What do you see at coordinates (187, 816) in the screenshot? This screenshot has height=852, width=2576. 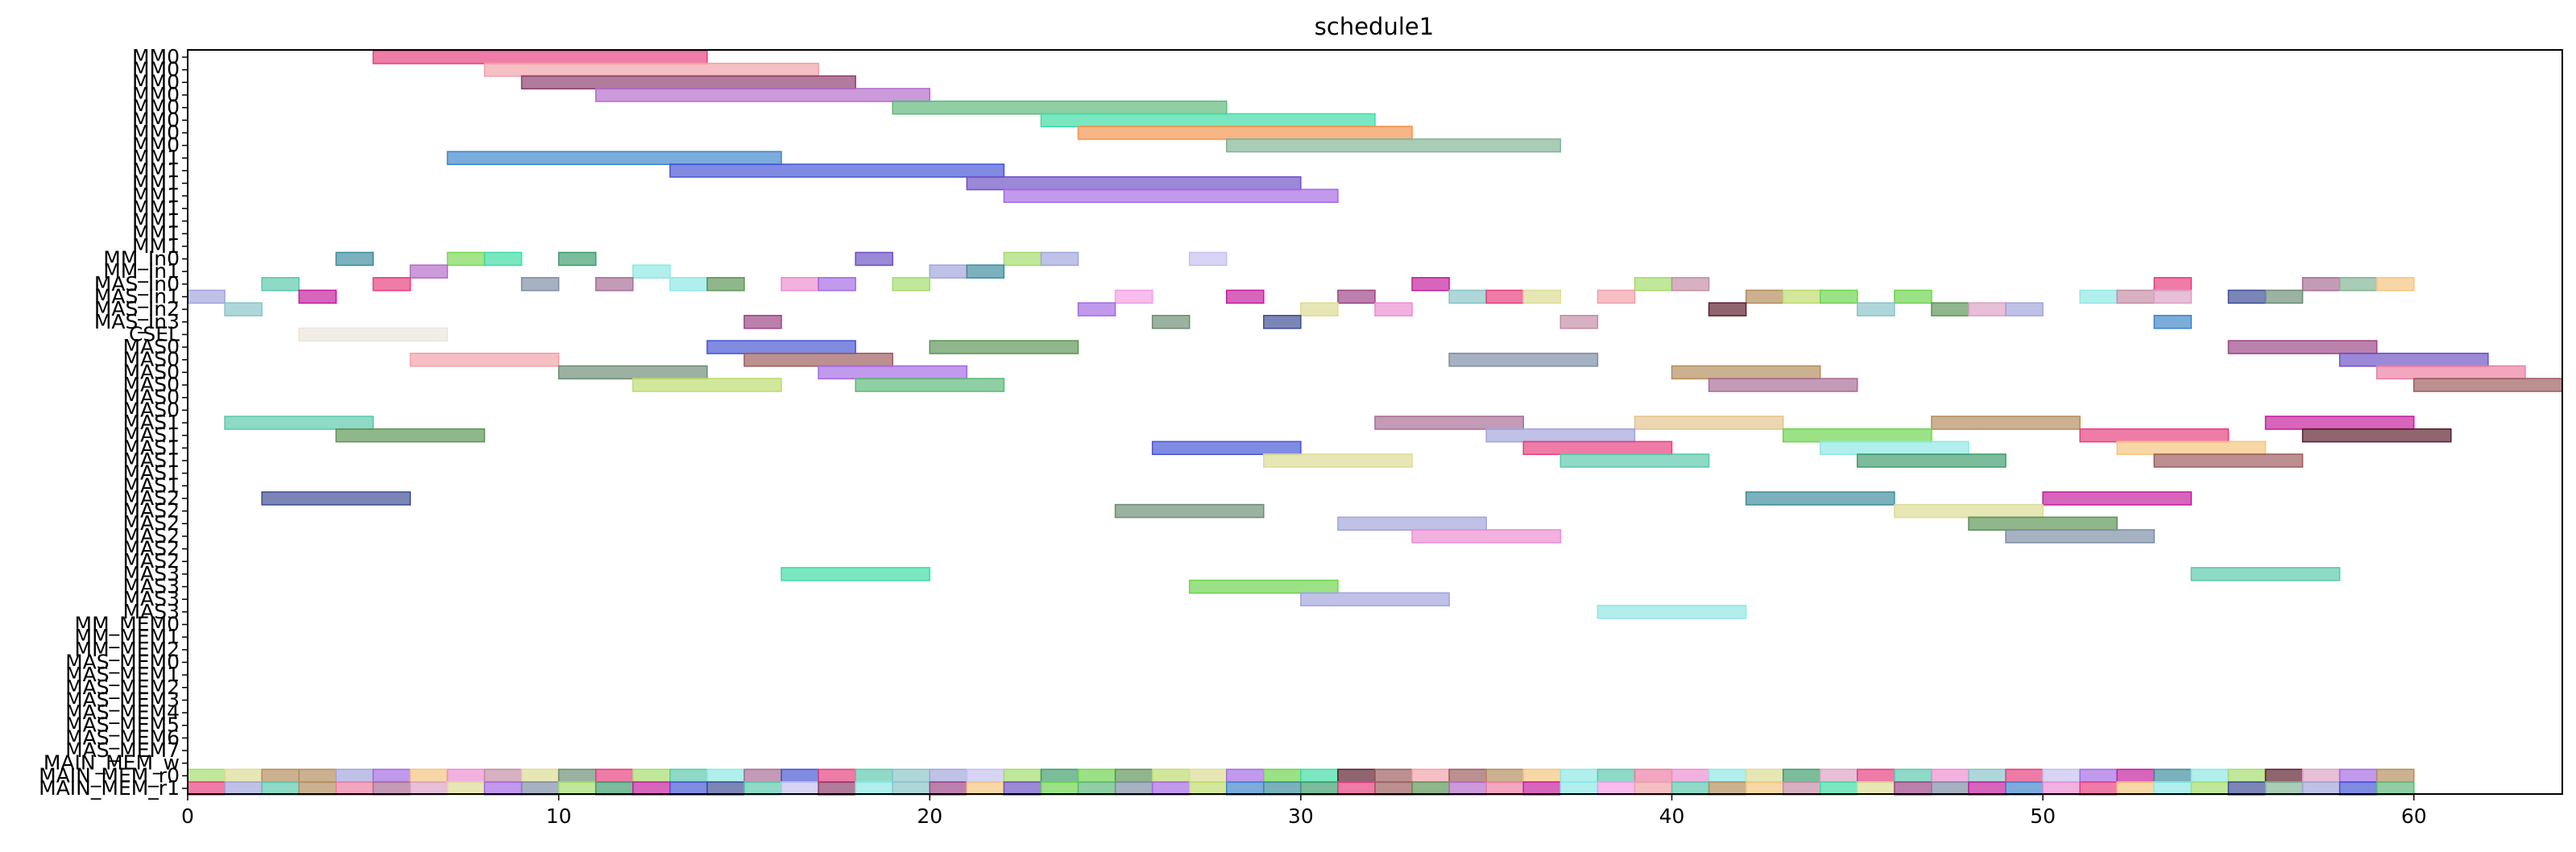 I see `x-tick-label: 0` at bounding box center [187, 816].